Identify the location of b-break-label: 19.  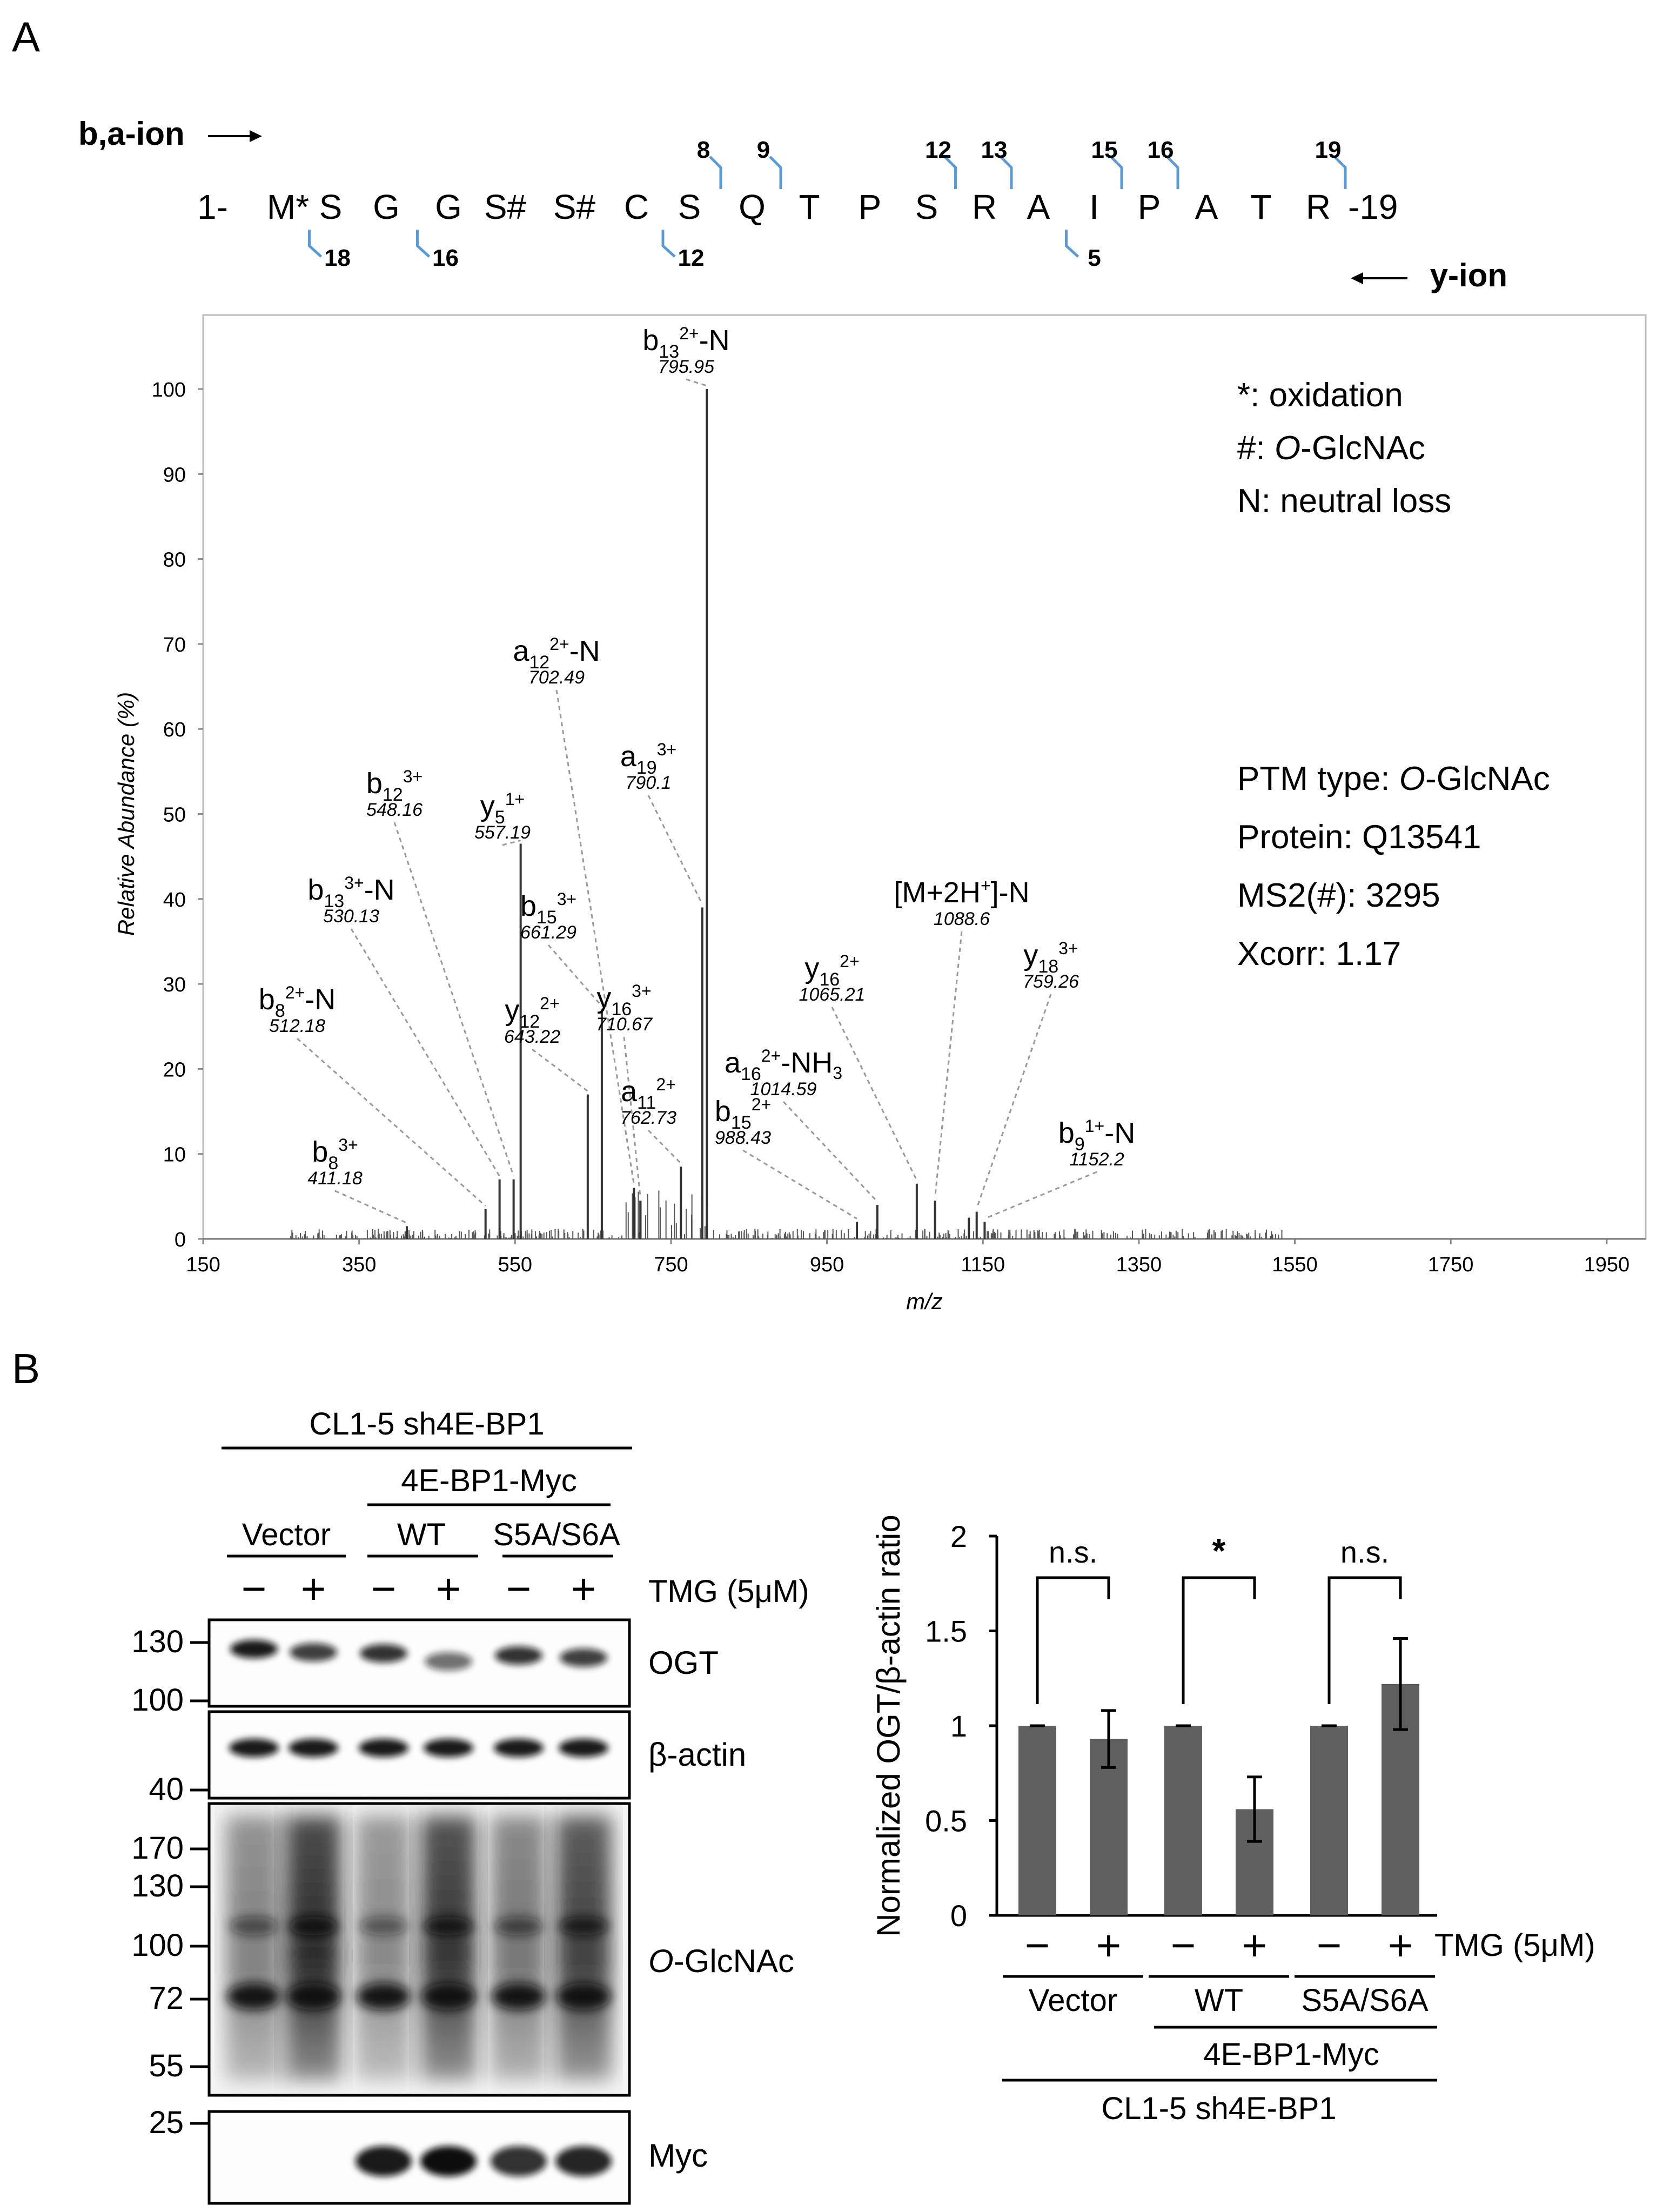
(1328, 150).